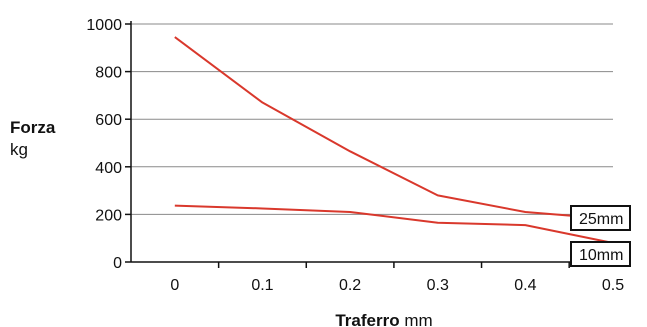 This screenshot has height=327, width=647. I want to click on y-tick-label: 600, so click(108, 120).